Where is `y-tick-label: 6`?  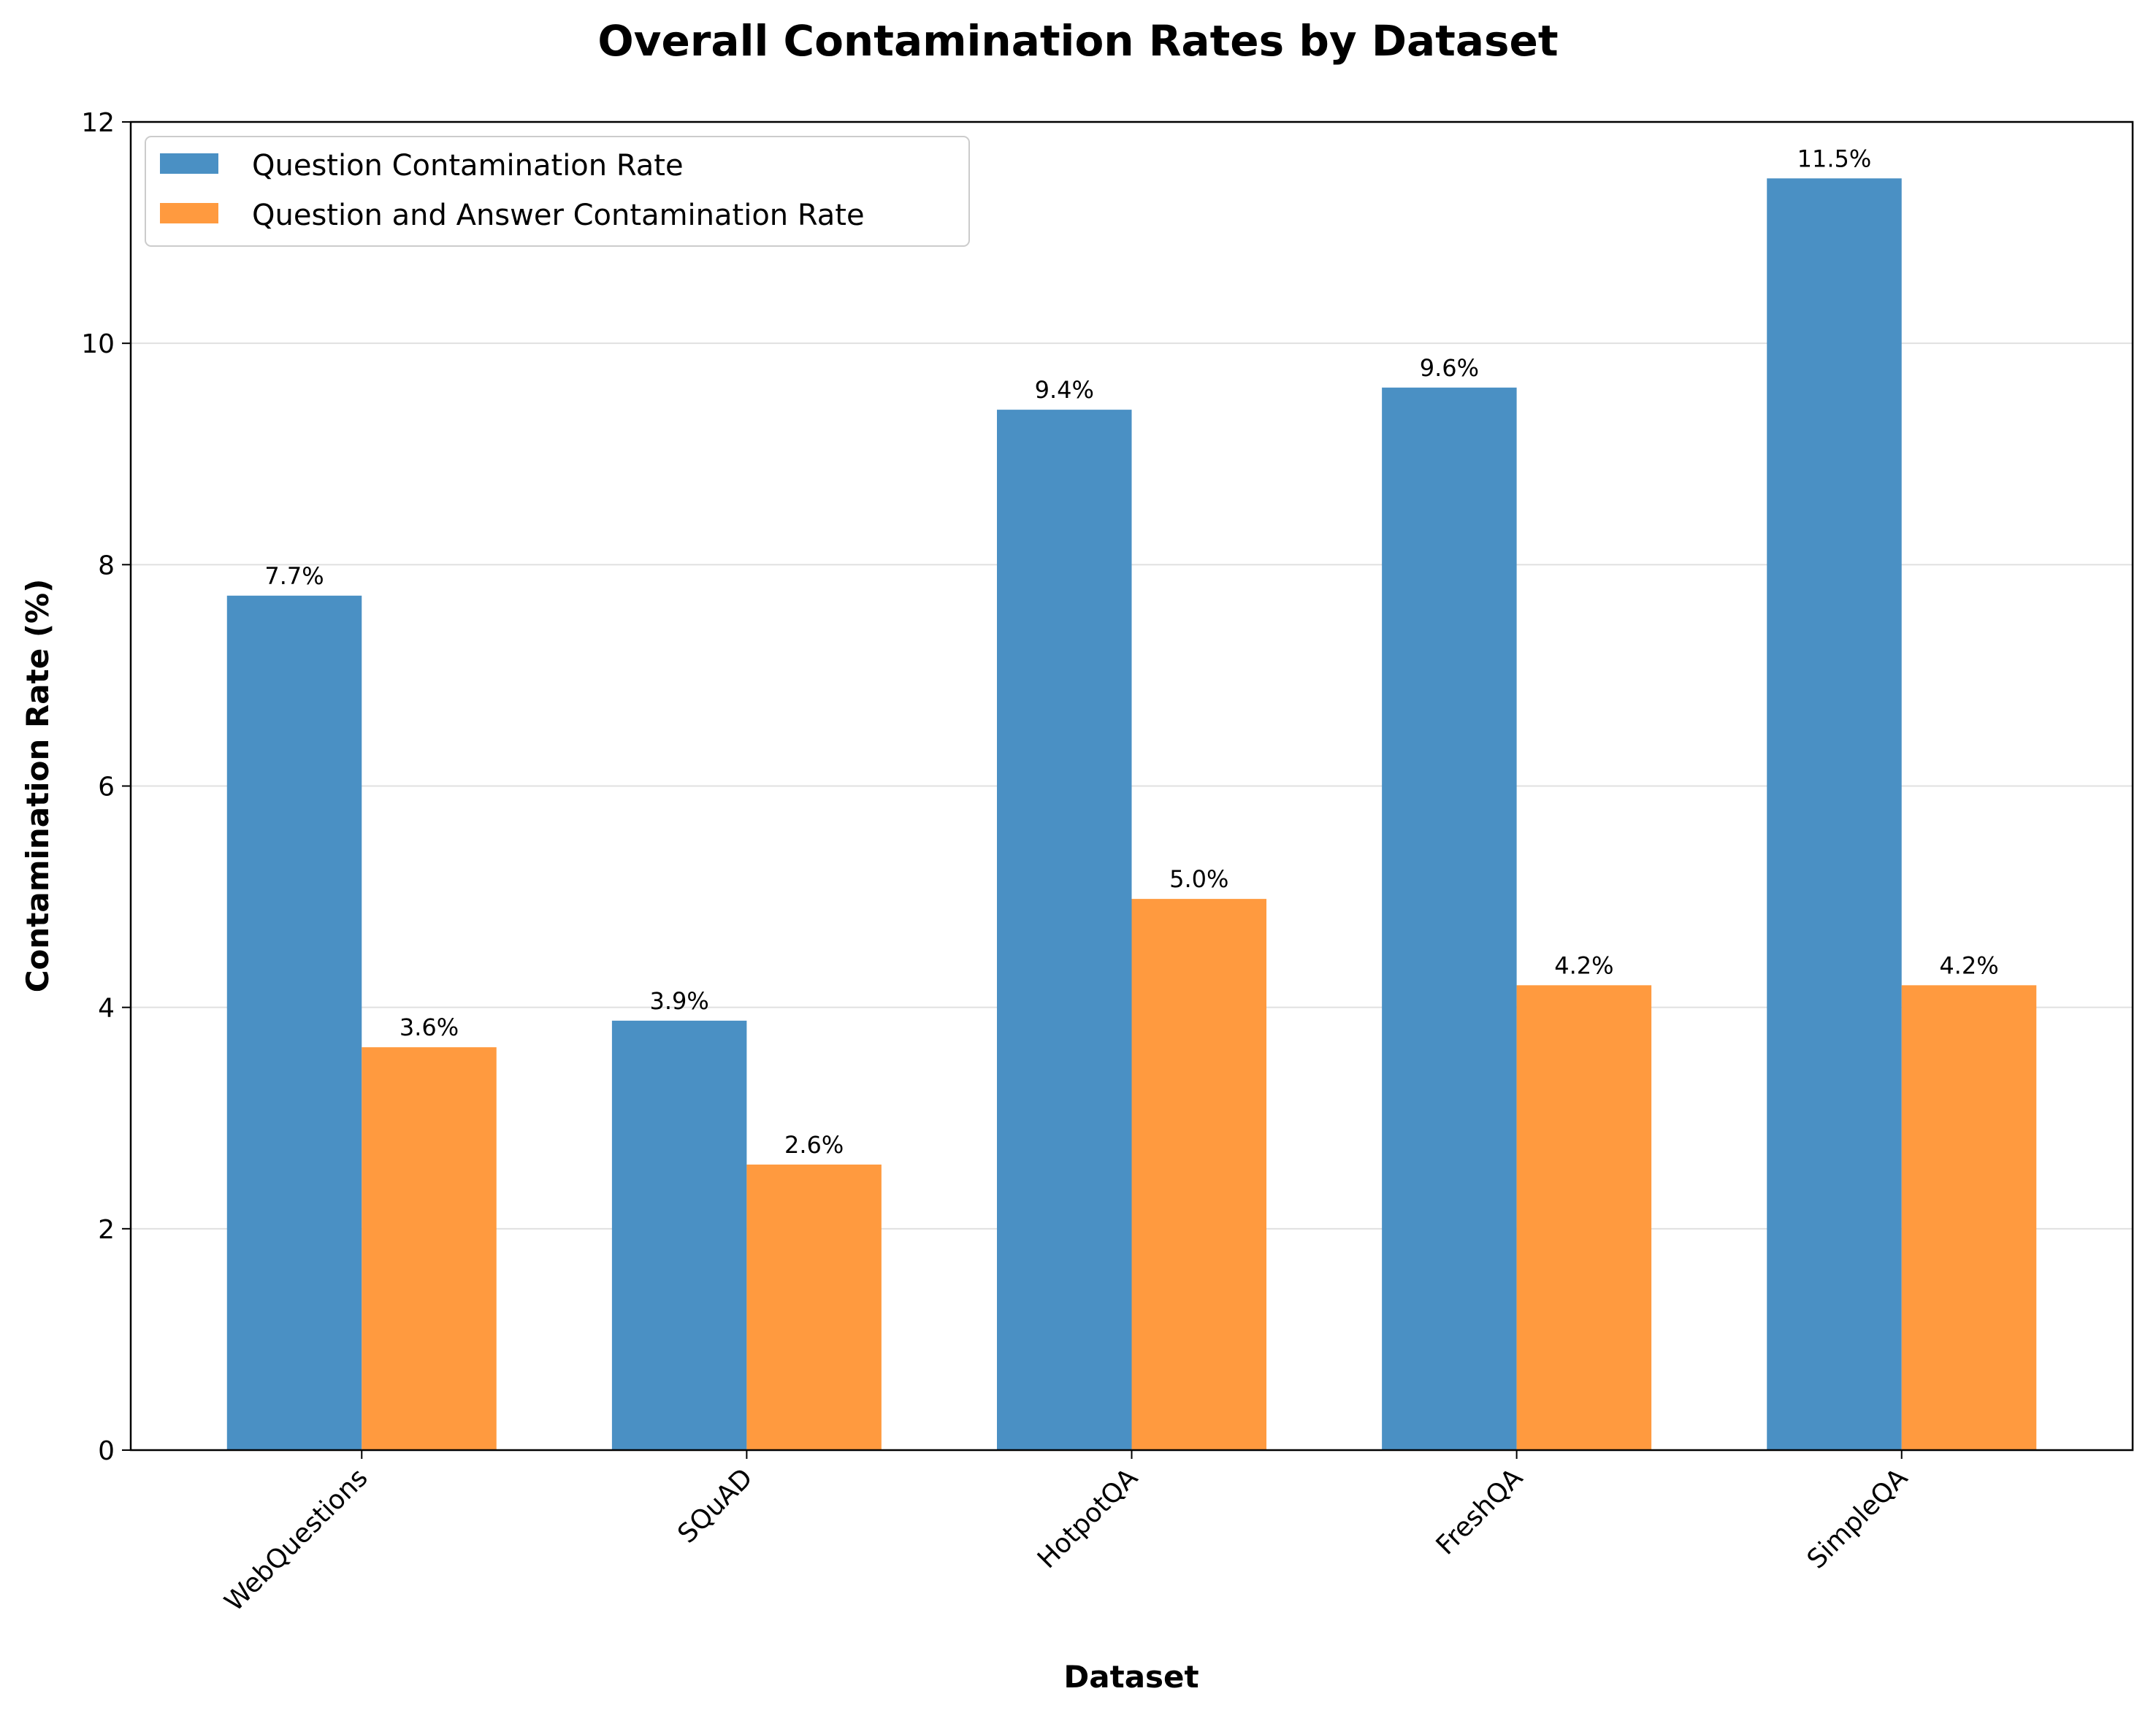
y-tick-label: 6 is located at coordinates (107, 787).